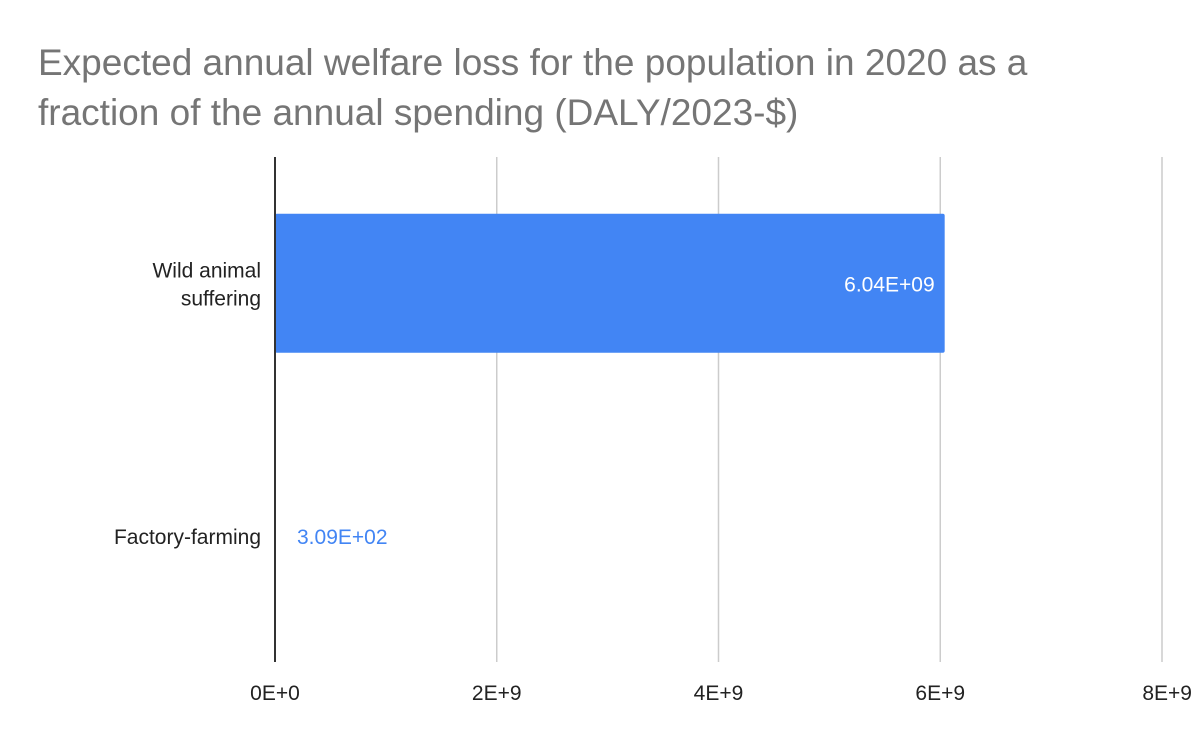 Image resolution: width=1200 pixels, height=741 pixels. I want to click on category-label-0: Wild animal suffering, so click(206, 284).